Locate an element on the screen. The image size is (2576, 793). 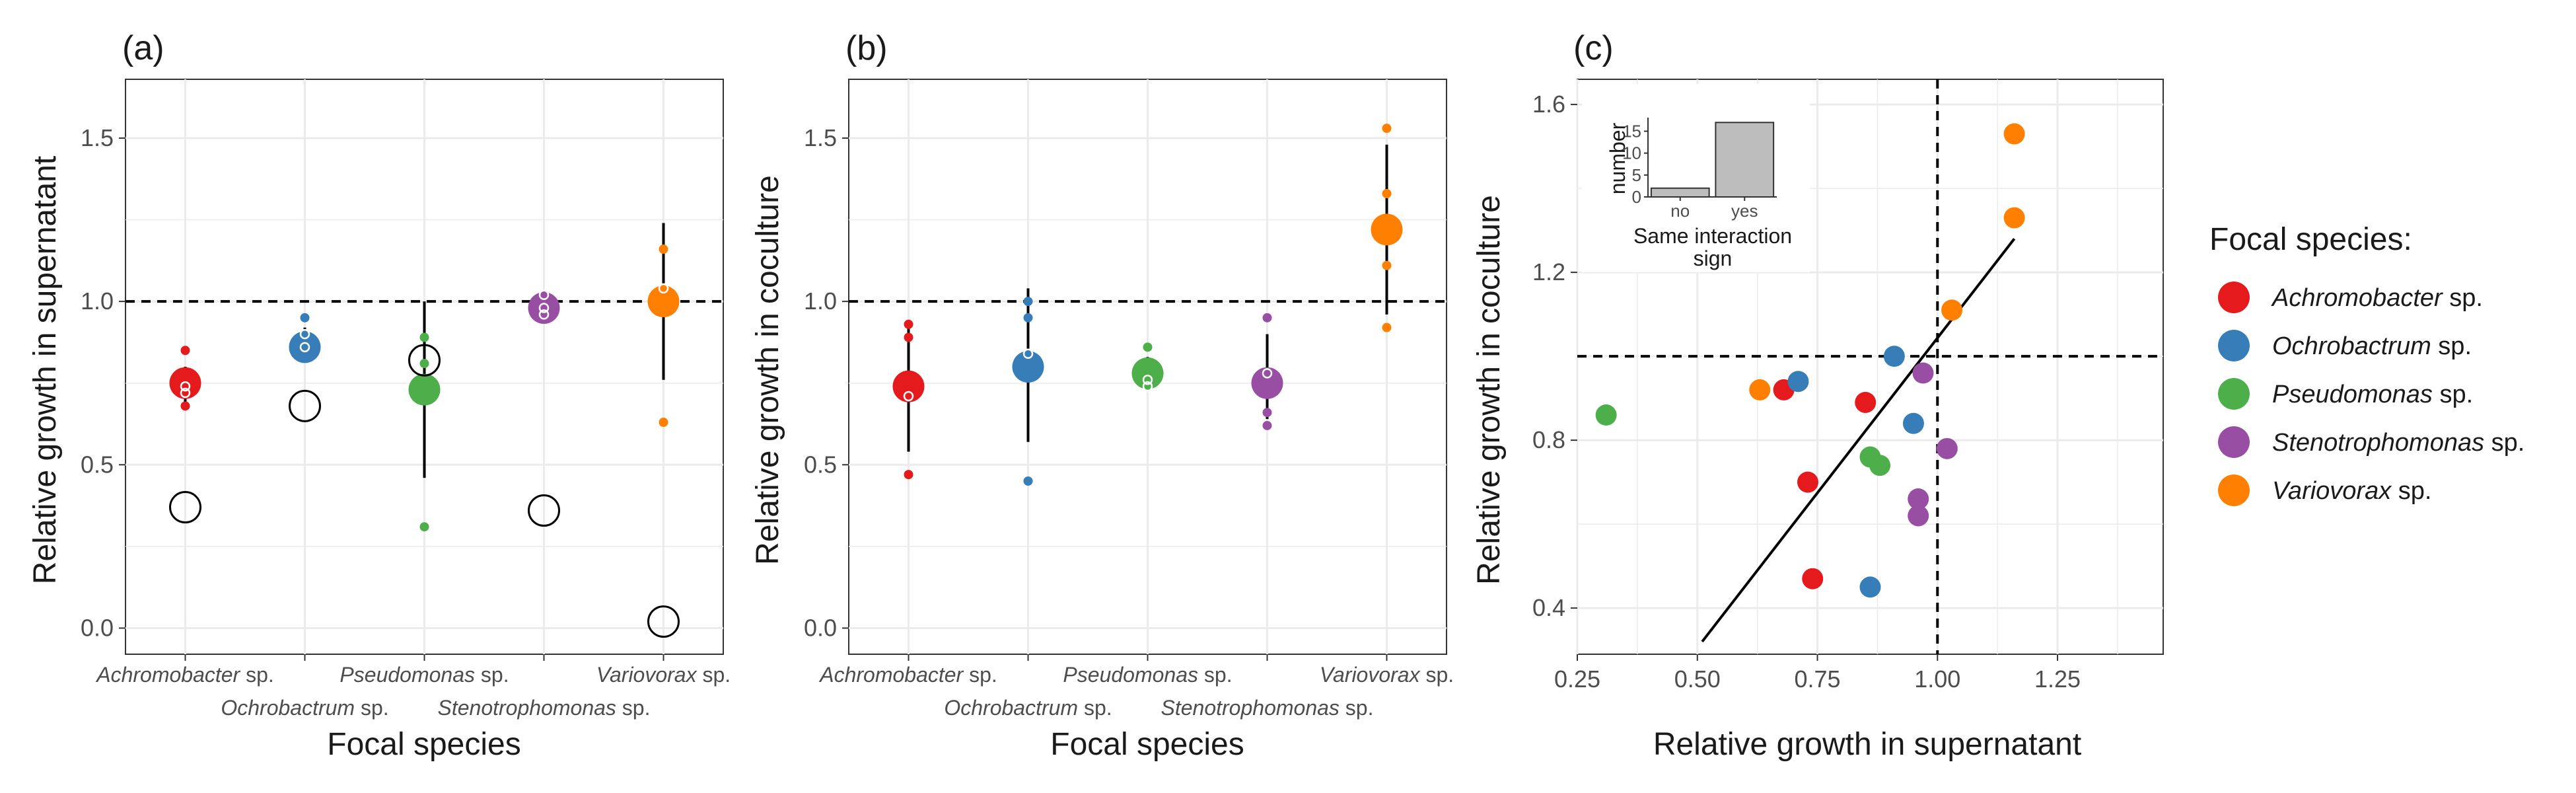
panel-c-marks is located at coordinates (1810, 383).